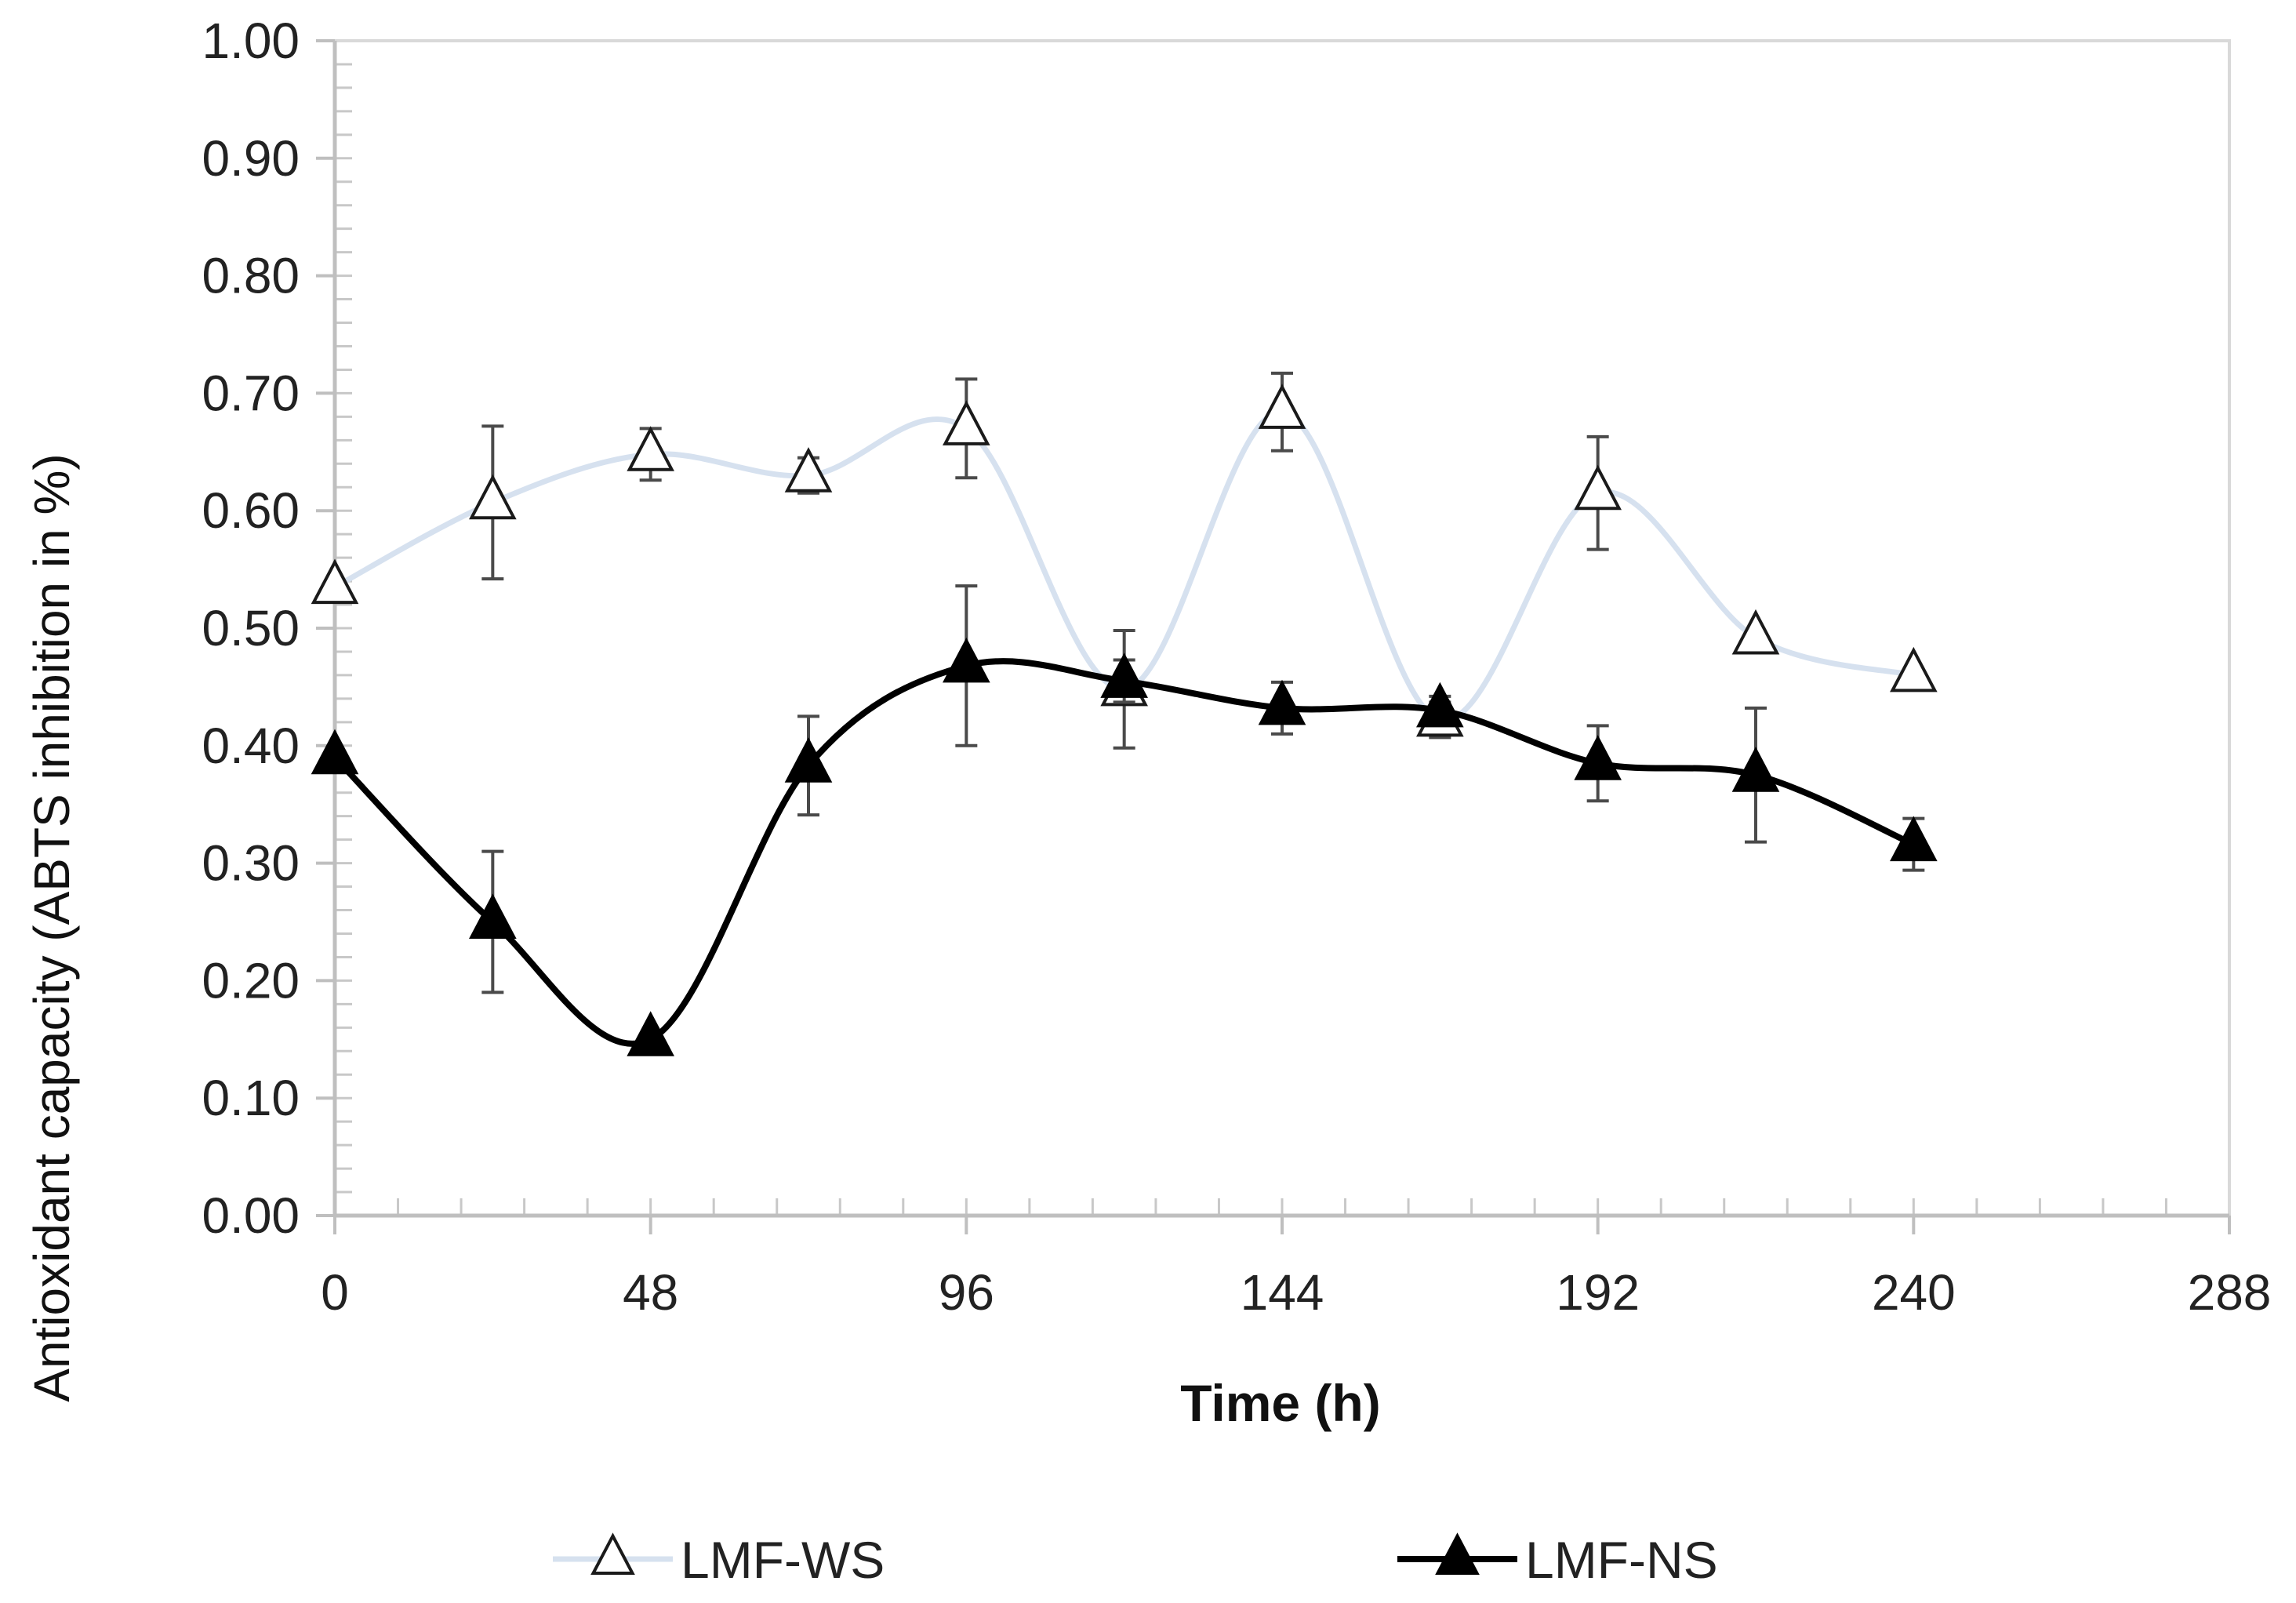  What do you see at coordinates (783, 1560) in the screenshot?
I see `legend-label: LMF-WS` at bounding box center [783, 1560].